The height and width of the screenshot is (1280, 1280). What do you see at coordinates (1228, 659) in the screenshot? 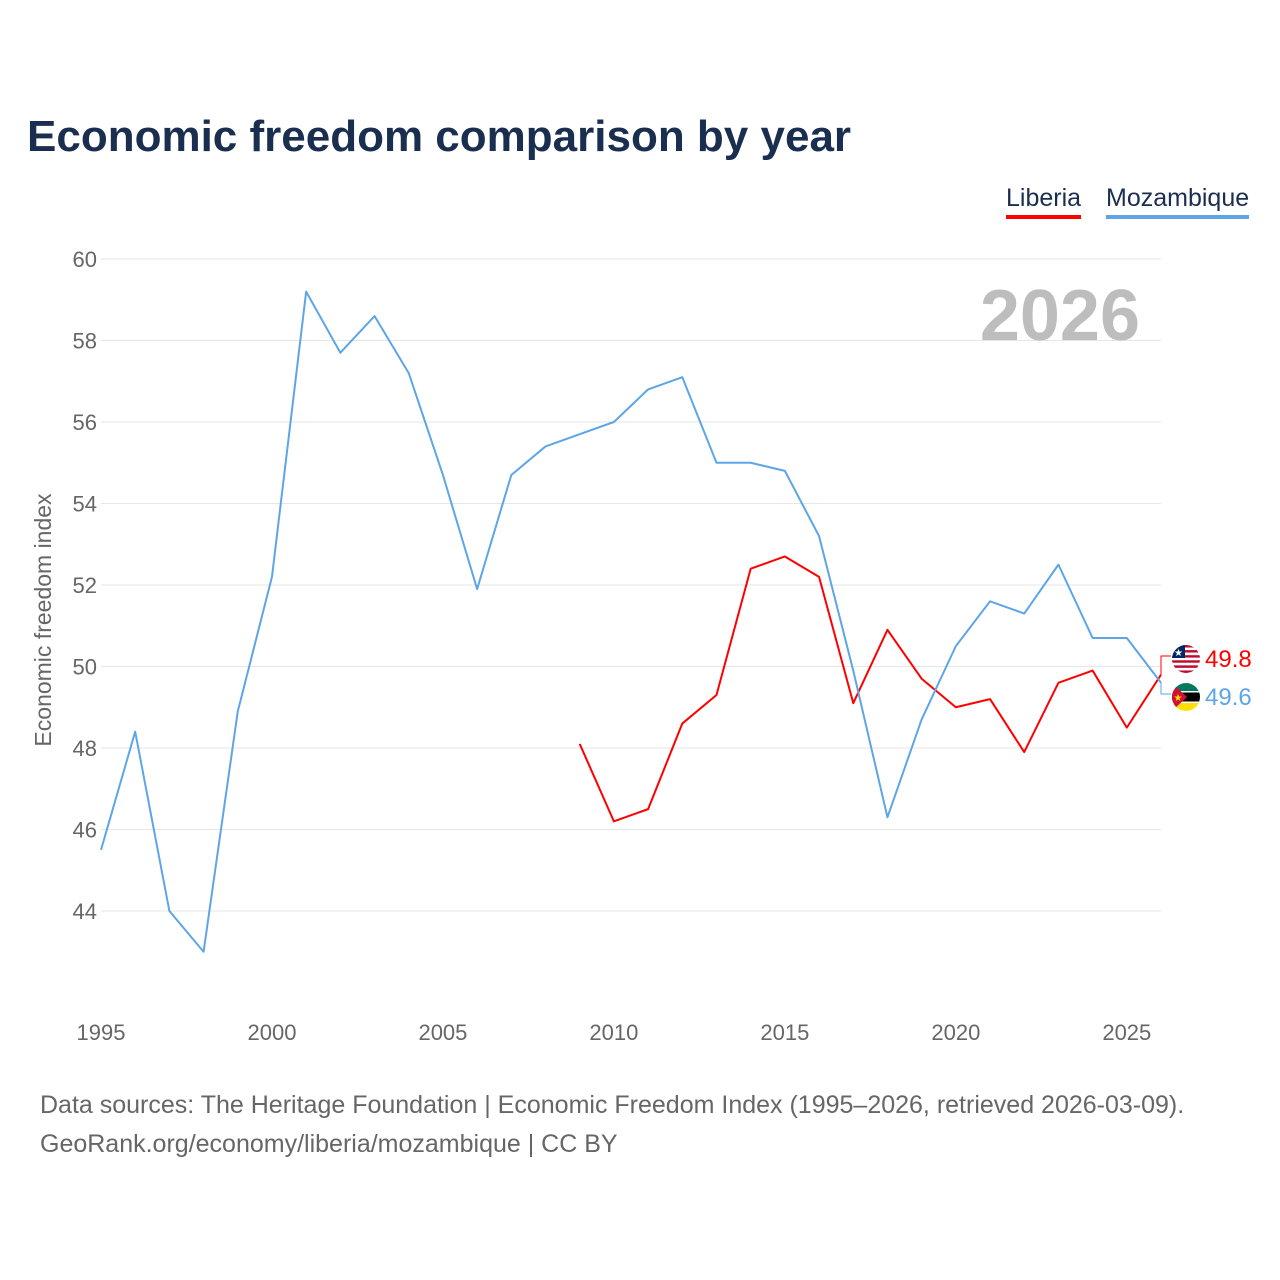
I see `end-value-label-liberia: 49.8` at bounding box center [1228, 659].